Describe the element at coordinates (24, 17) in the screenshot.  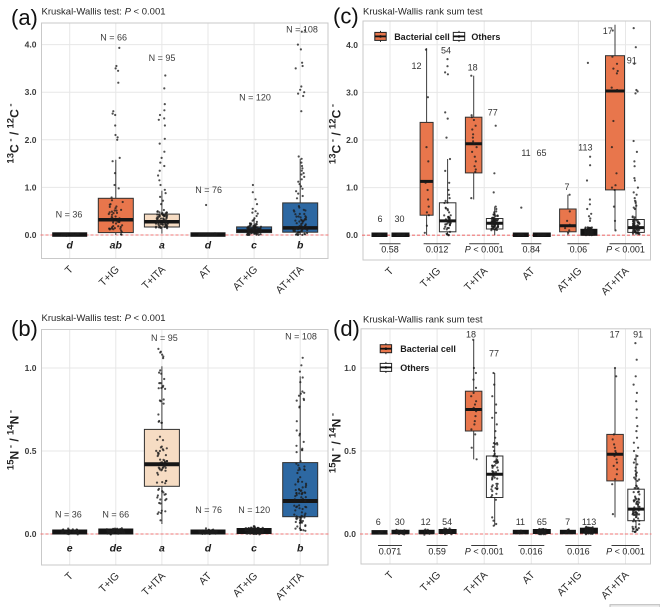
I see `svg-text: (a)` at that location.